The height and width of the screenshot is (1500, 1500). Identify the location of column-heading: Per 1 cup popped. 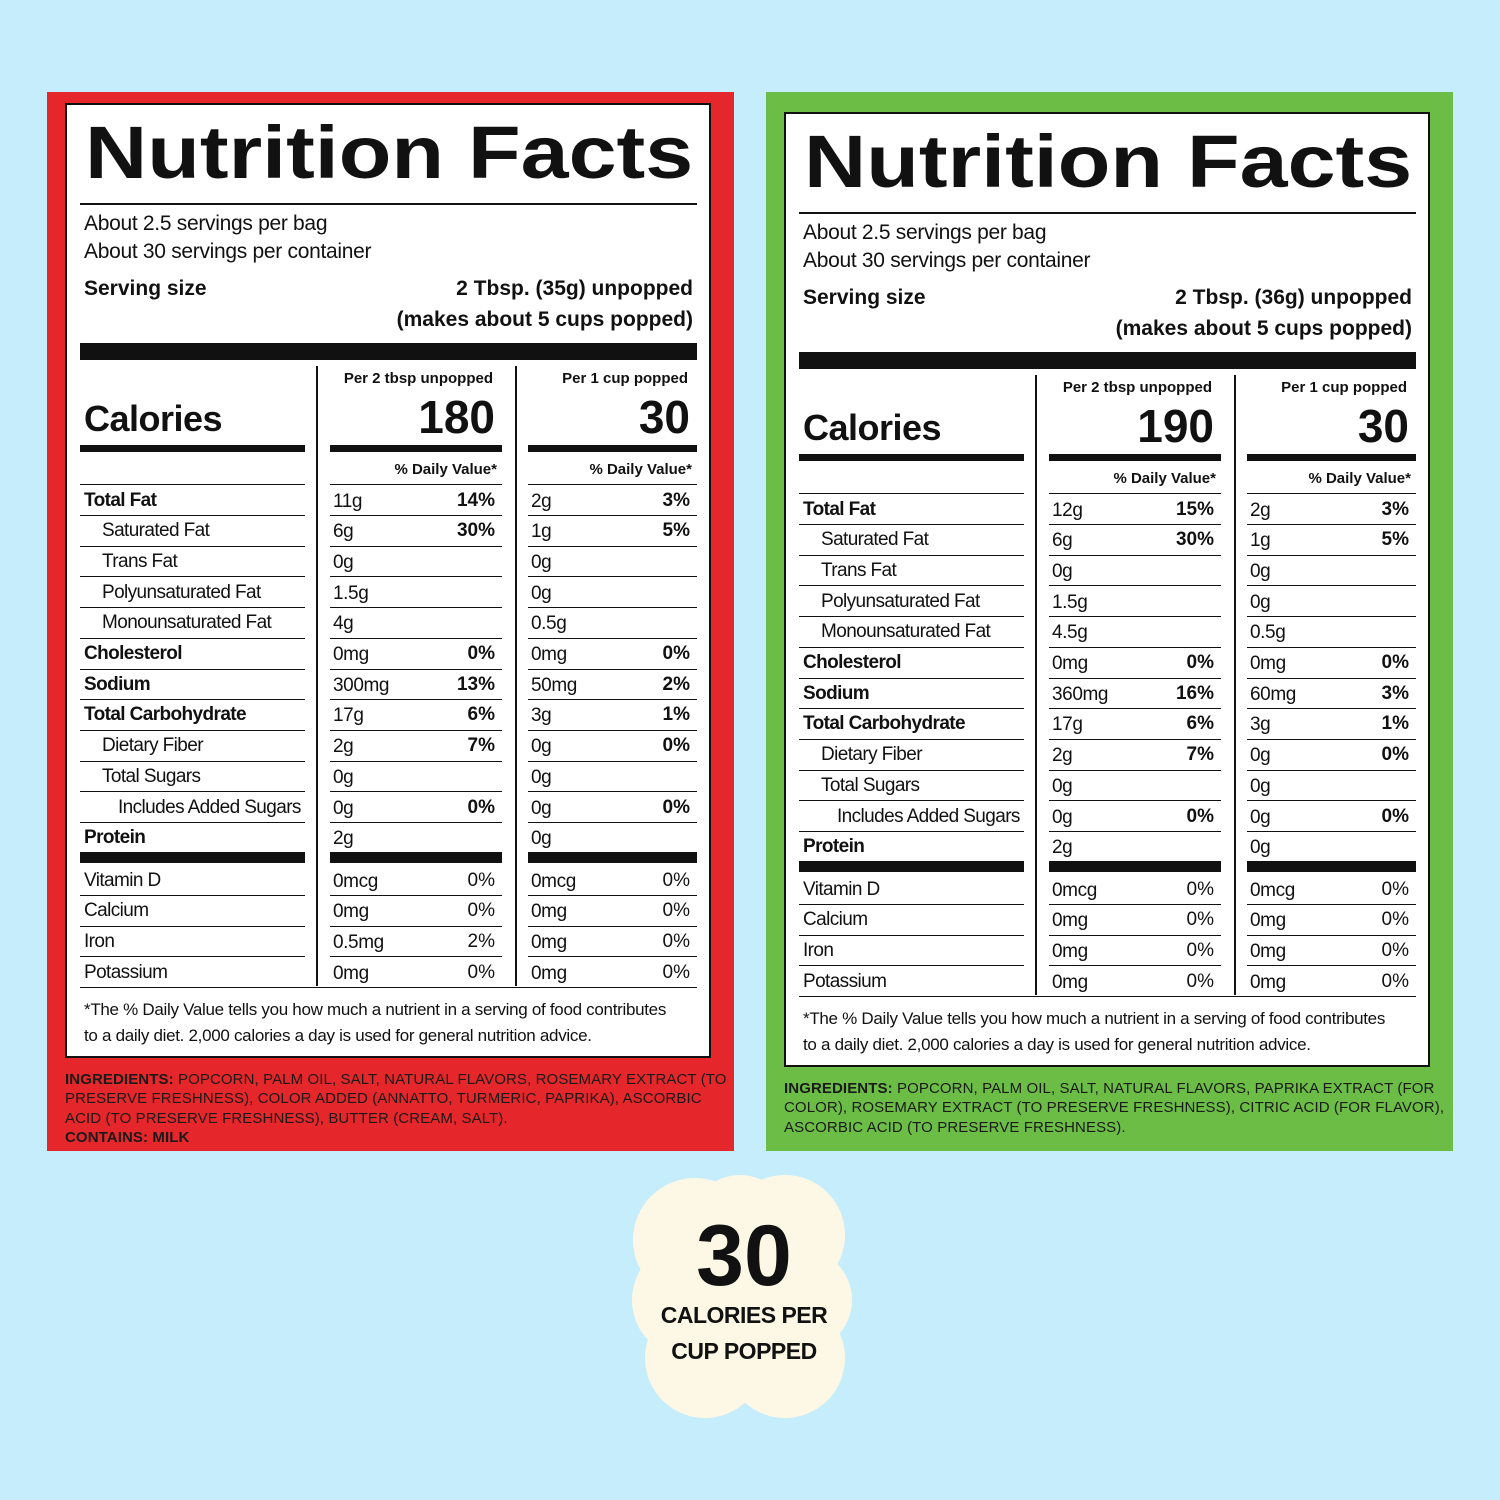
(1344, 387).